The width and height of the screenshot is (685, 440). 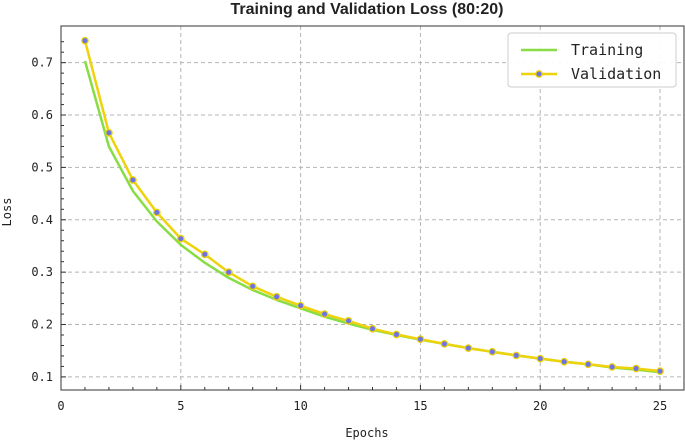 I want to click on x-tick-label: 20, so click(x=540, y=406).